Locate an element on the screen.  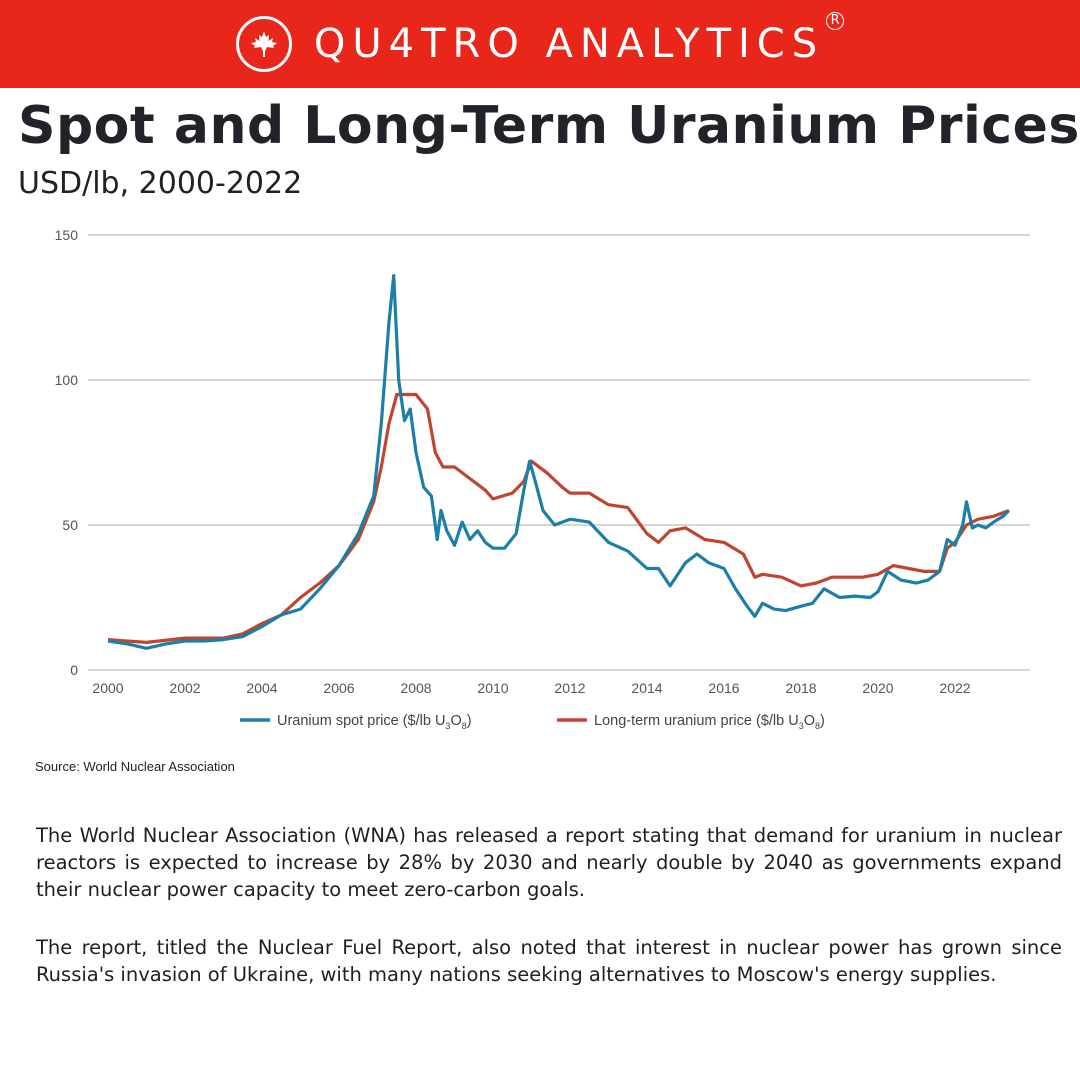
chart-source: Source: World Nuclear Association is located at coordinates (135, 766).